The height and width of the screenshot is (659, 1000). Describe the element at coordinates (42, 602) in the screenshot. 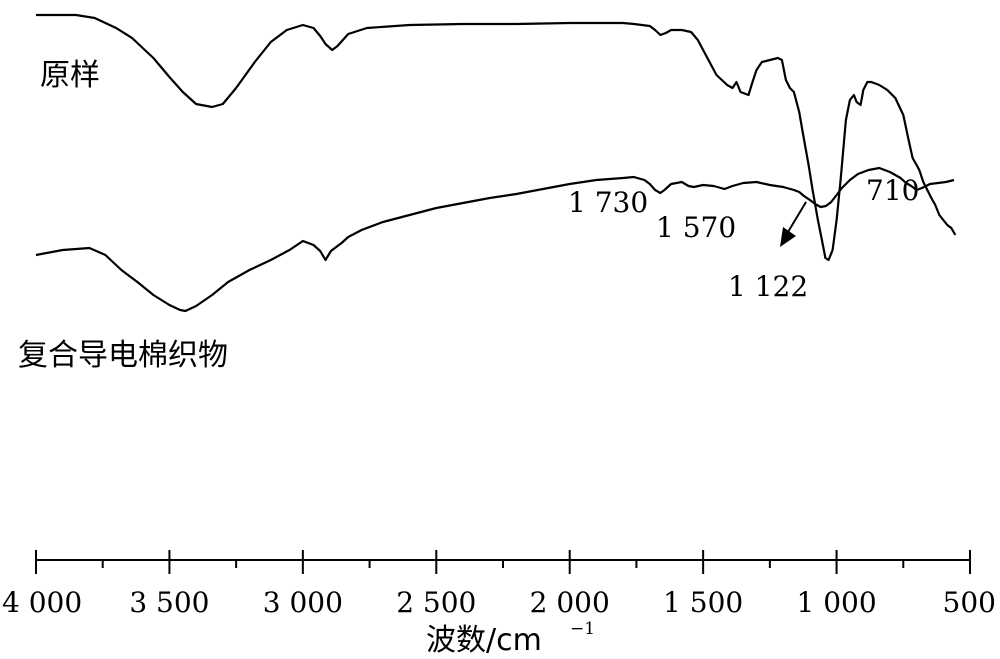

I see `x-tick-label: 4 000` at that location.